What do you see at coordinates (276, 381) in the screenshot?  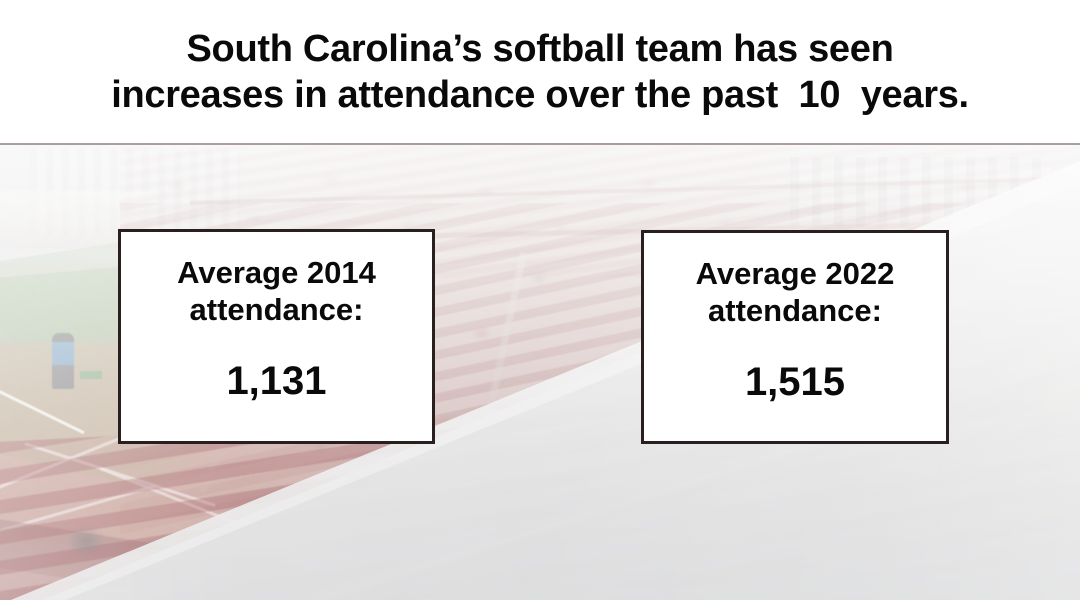 I see `callout-2014-value: 1,131` at bounding box center [276, 381].